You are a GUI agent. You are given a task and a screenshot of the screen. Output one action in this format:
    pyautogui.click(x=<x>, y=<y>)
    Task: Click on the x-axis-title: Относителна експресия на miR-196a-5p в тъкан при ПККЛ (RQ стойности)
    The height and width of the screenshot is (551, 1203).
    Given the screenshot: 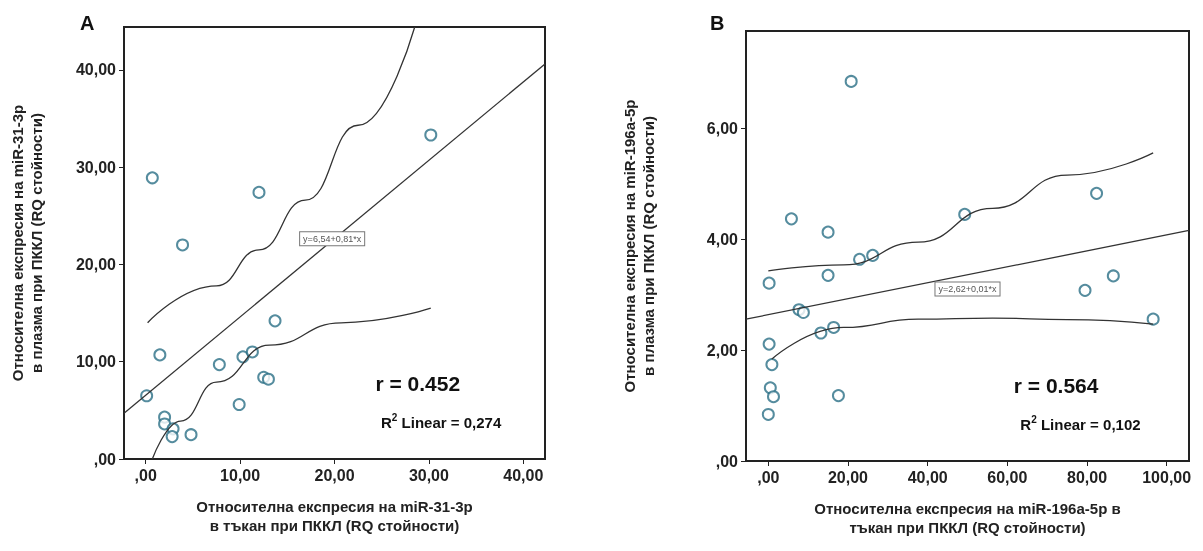 What is the action you would take?
    pyautogui.click(x=967, y=518)
    